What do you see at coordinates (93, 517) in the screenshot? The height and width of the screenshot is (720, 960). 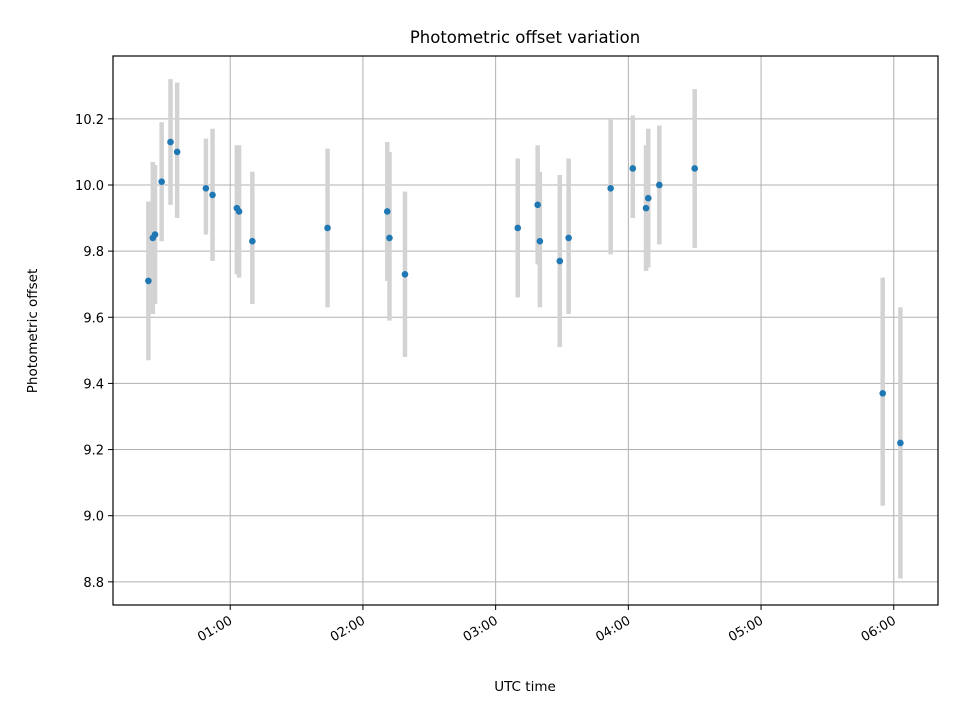 I see `y-tick-label: 9.0` at bounding box center [93, 517].